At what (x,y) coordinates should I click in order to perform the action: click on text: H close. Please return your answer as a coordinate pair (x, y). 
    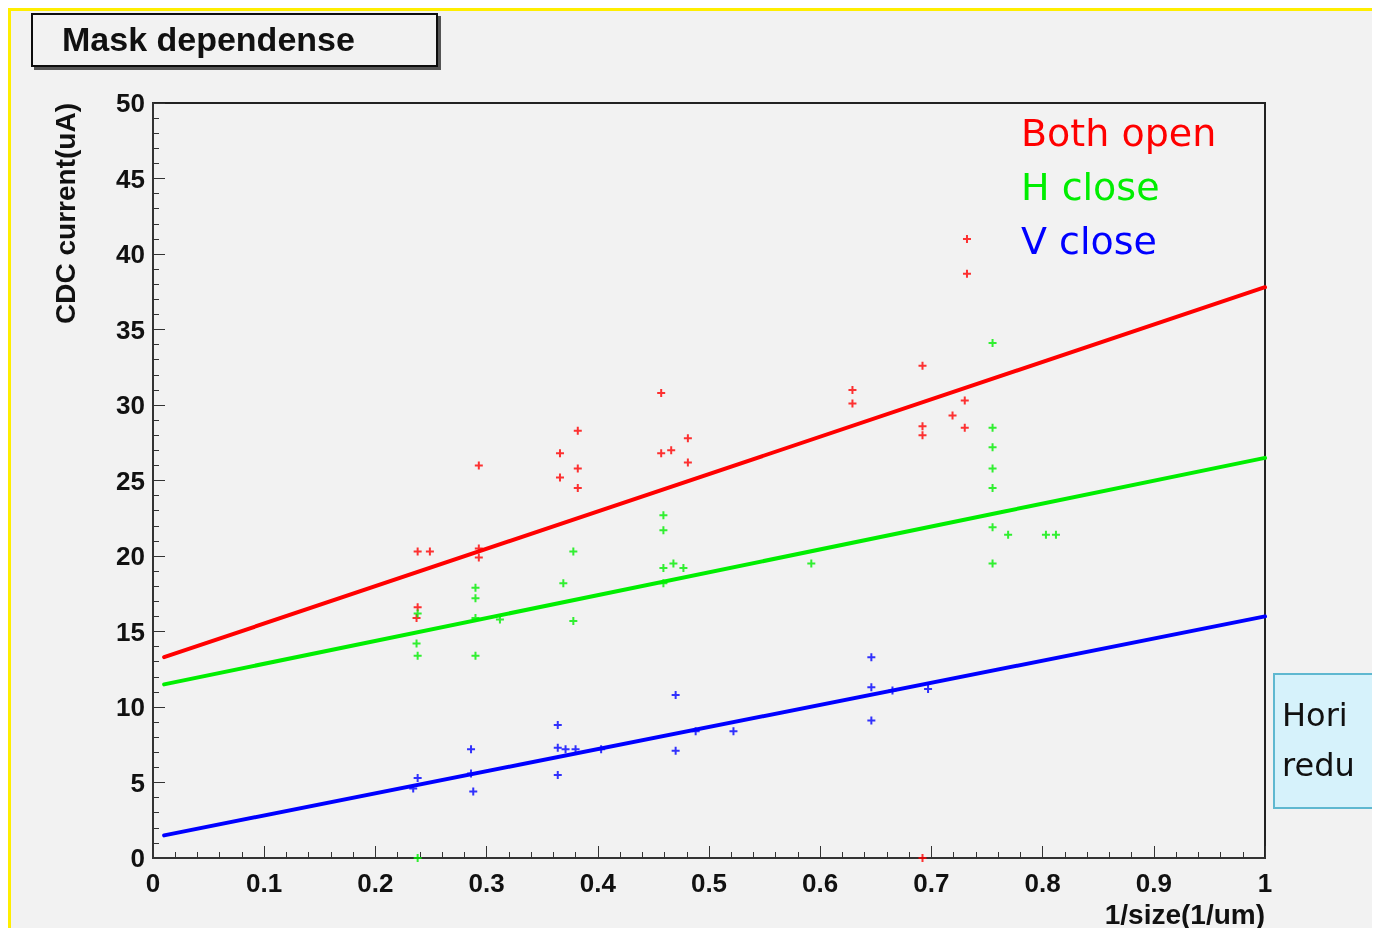
    Looking at the image, I should click on (1090, 187).